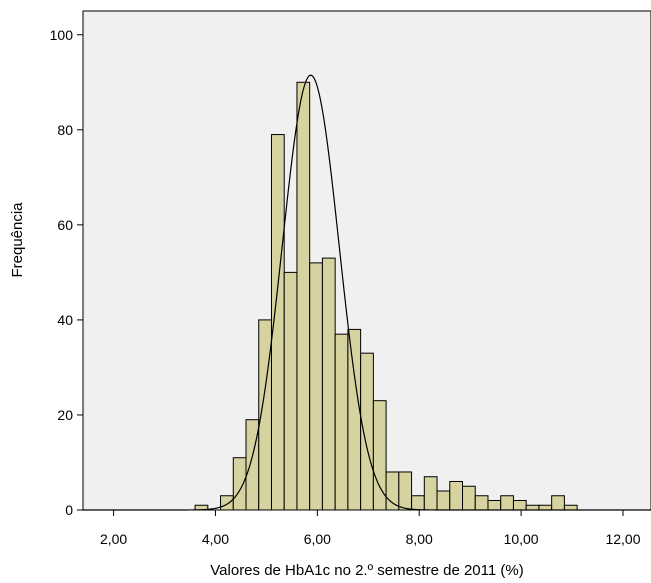  What do you see at coordinates (65, 130) in the screenshot?
I see `y-tick-label: 80` at bounding box center [65, 130].